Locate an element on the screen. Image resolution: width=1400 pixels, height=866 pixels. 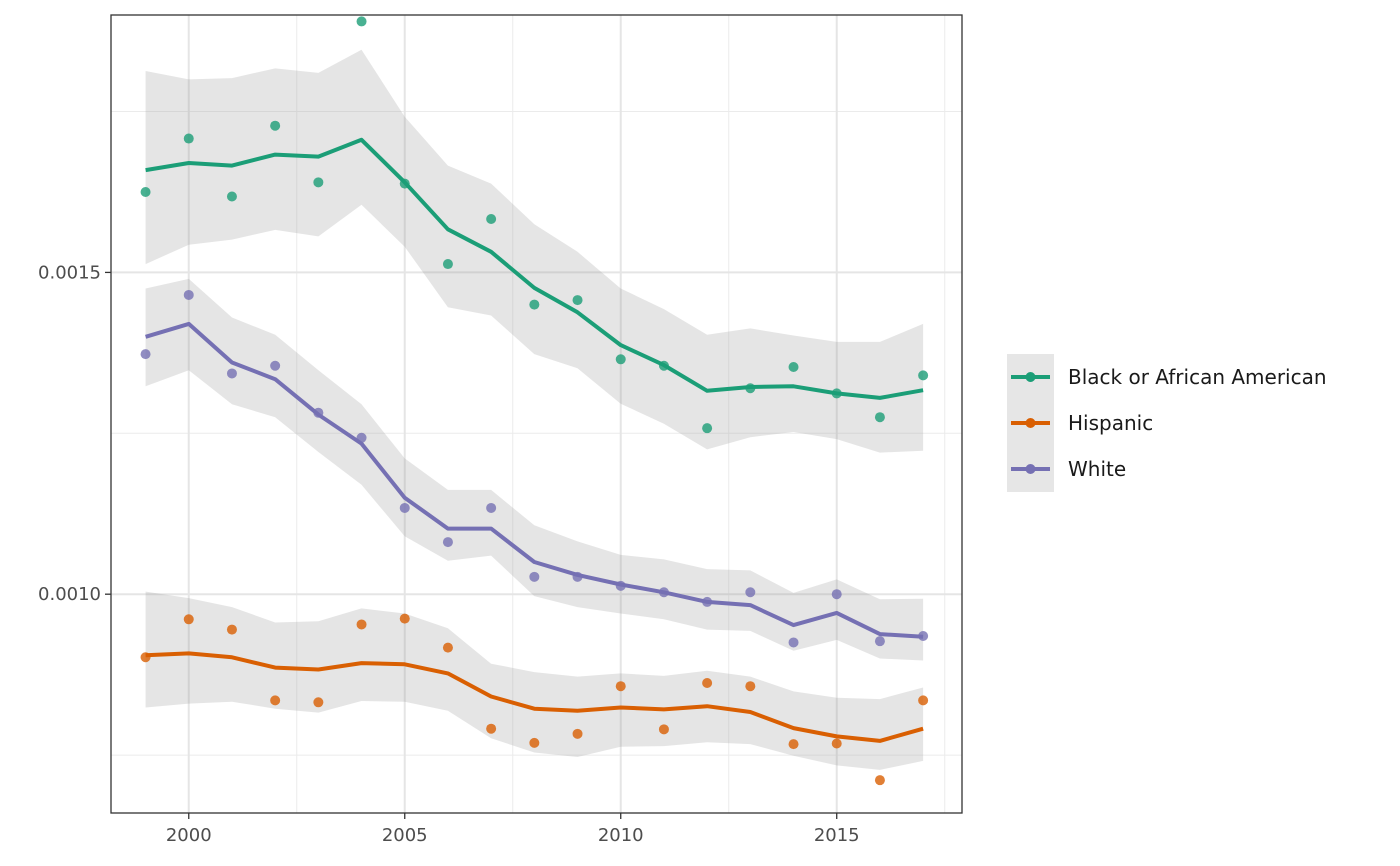
confidence-ribbon is located at coordinates (534, 680).